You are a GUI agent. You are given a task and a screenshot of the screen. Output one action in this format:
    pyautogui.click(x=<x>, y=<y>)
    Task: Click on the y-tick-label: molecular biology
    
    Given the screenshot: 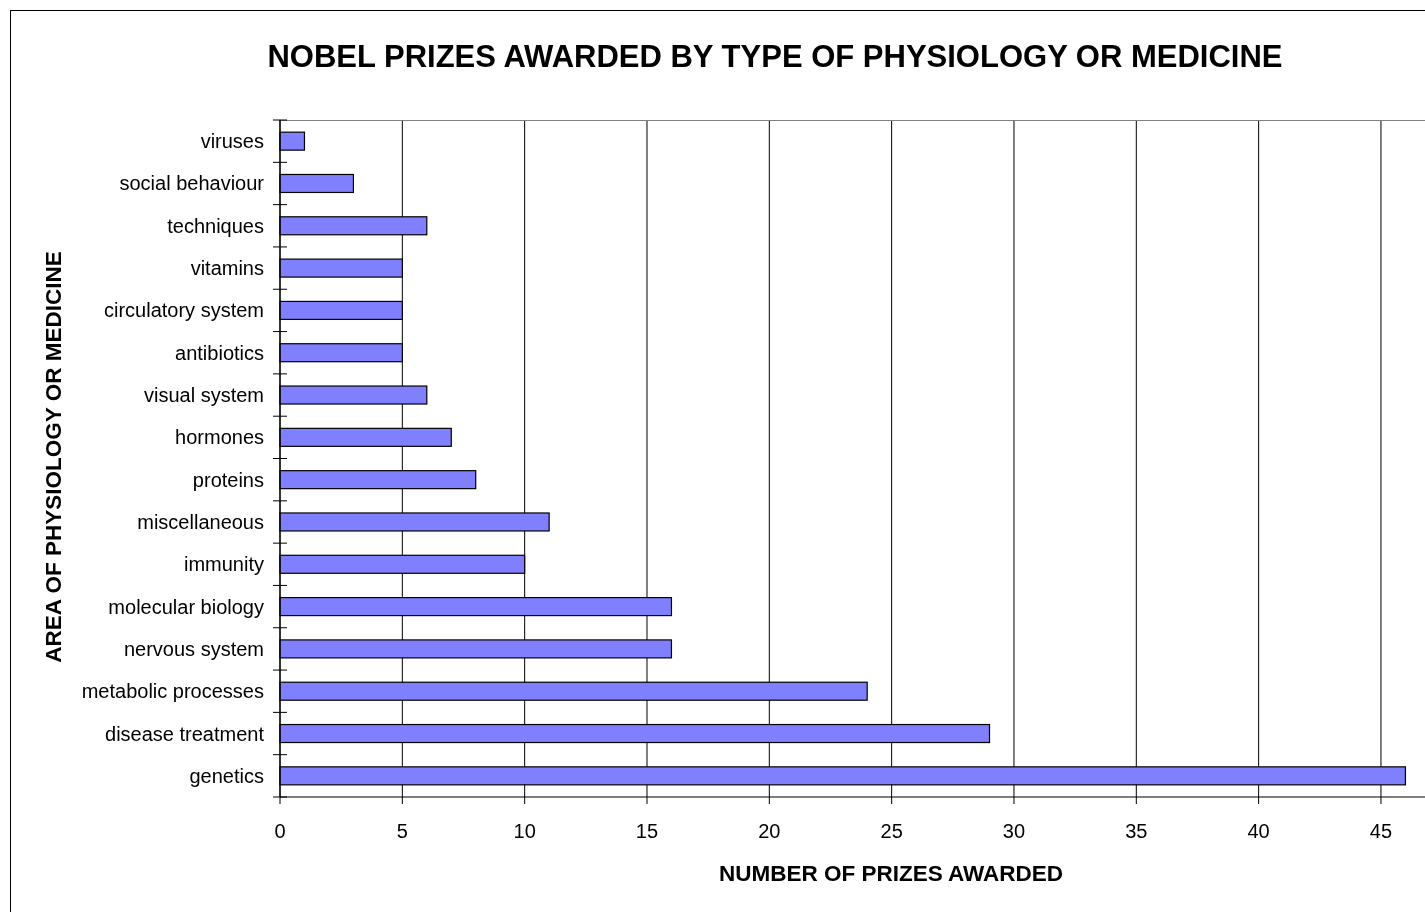 What is the action you would take?
    pyautogui.click(x=186, y=606)
    